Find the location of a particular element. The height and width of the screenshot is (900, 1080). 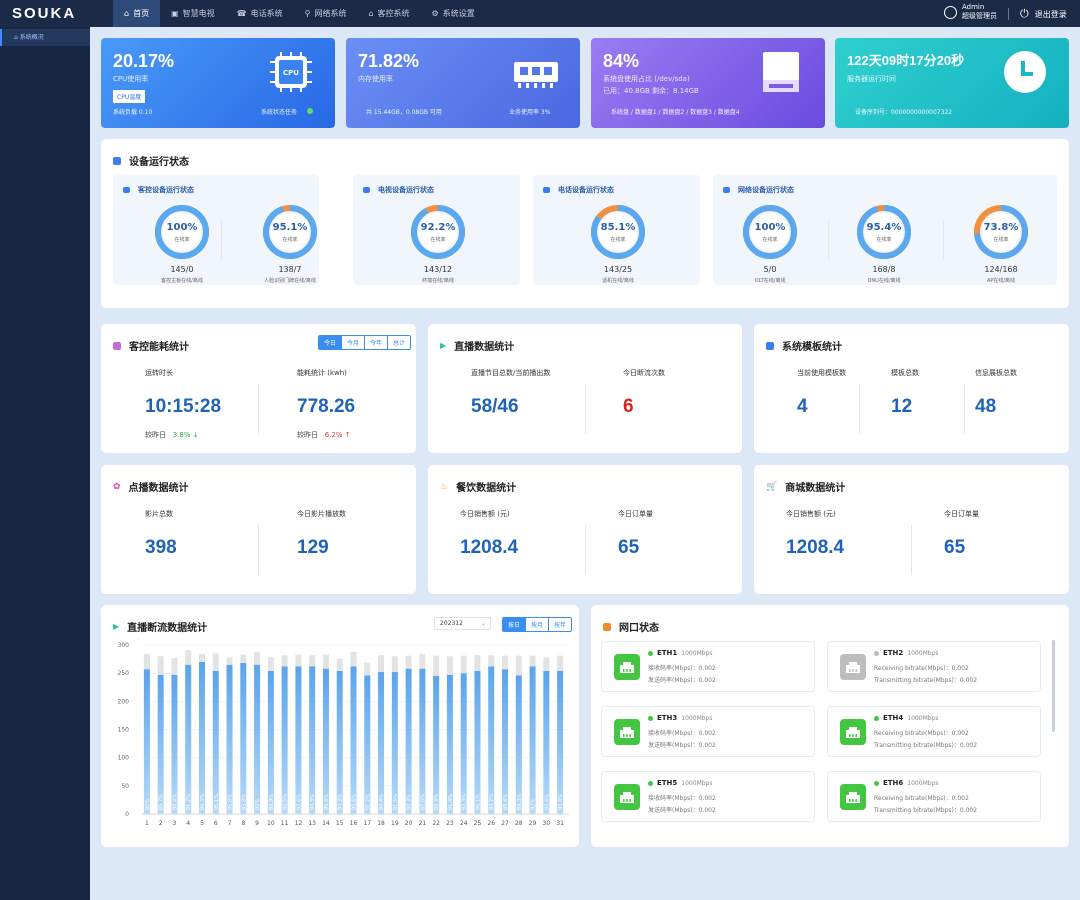

nav-item-2: ☎ 电话系统 is located at coordinates (260, 13).